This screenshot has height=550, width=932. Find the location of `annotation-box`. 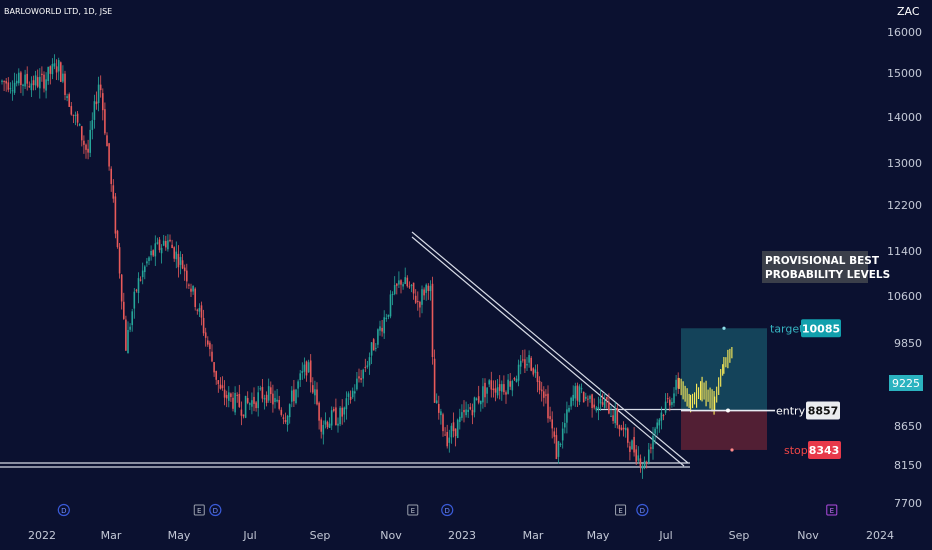

annotation-box is located at coordinates (815, 267).